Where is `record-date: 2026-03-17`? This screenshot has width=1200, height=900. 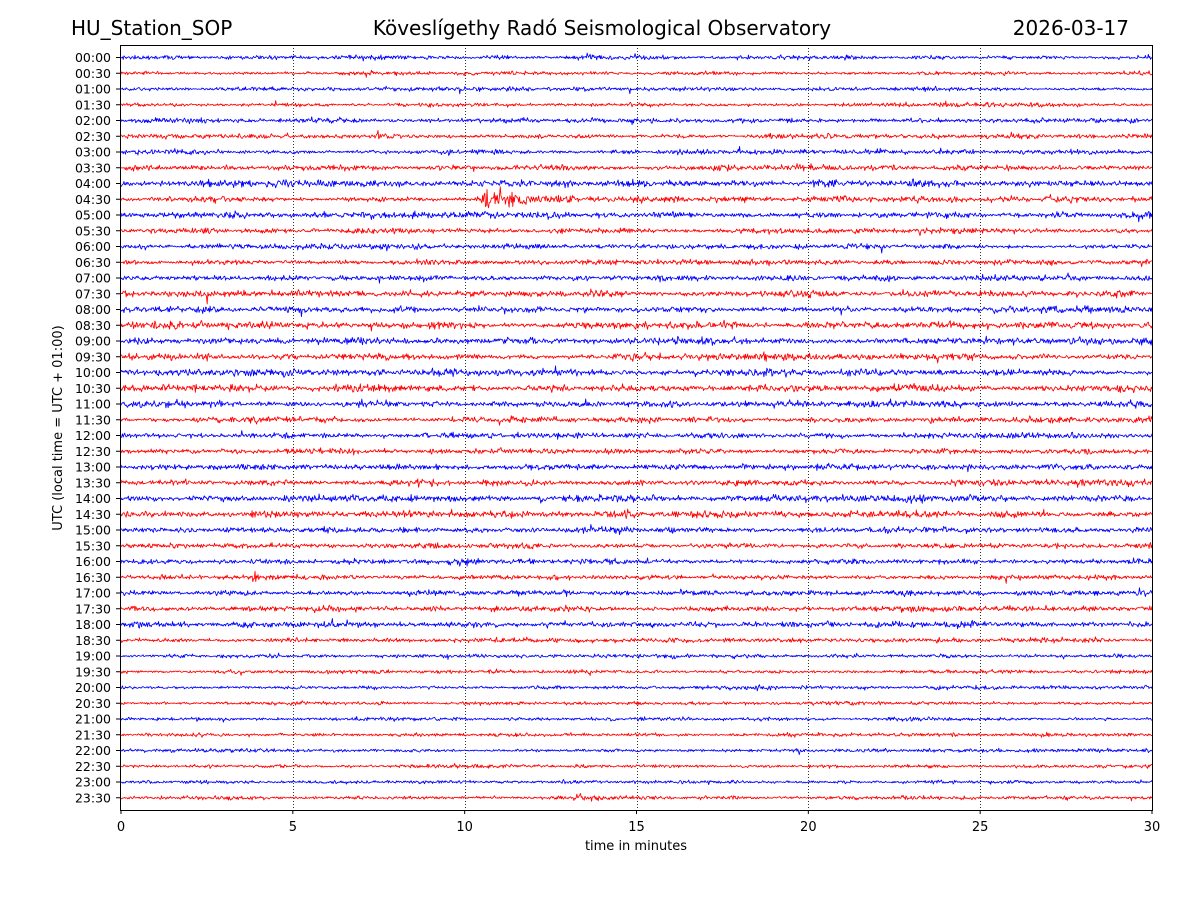
record-date: 2026-03-17 is located at coordinates (1070, 28).